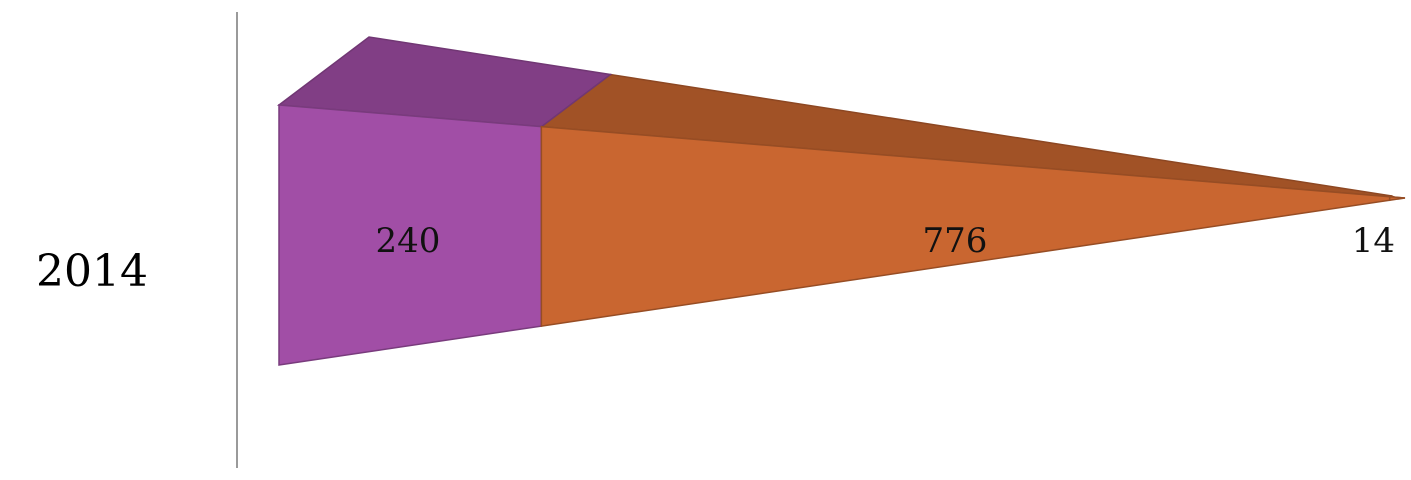 The height and width of the screenshot is (480, 1411). I want to click on data-label-0: 240, so click(408, 241).